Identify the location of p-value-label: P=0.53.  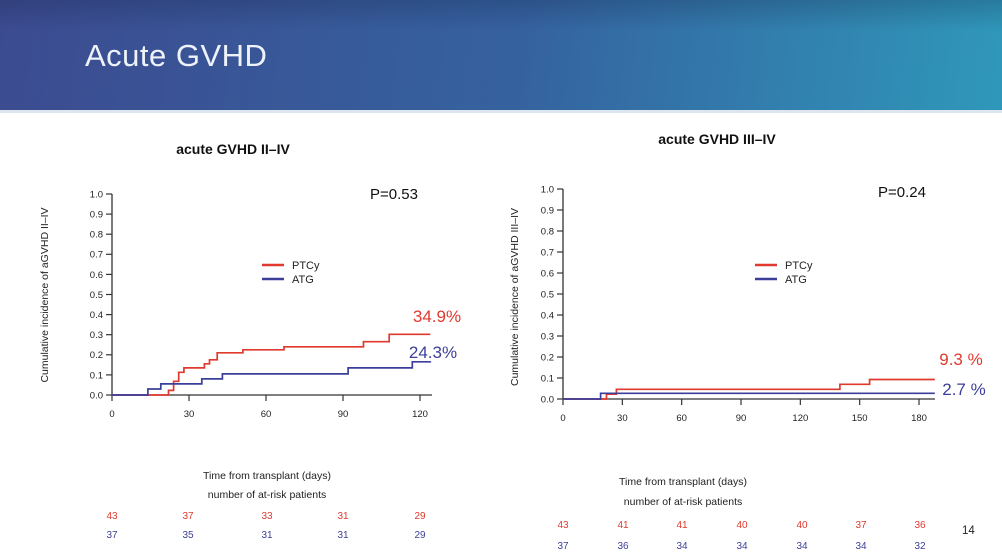
(394, 194).